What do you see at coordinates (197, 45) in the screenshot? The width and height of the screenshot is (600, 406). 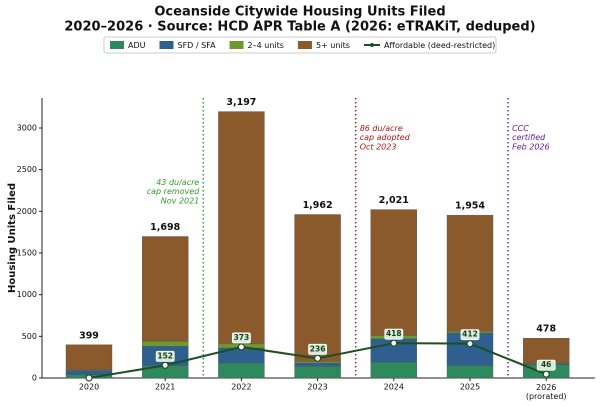 I see `legend-label: SFD / SFA` at bounding box center [197, 45].